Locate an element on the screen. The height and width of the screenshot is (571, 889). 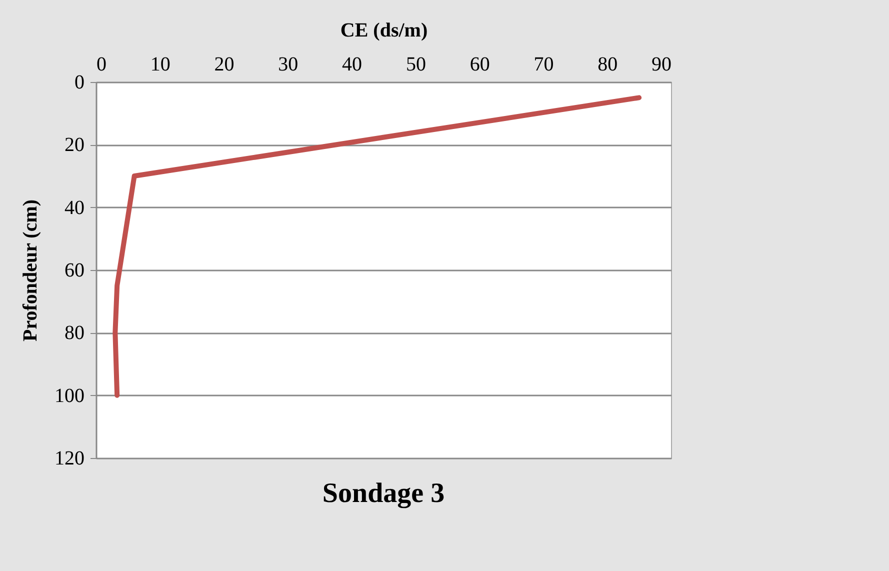
x-tick-label: 0 is located at coordinates (101, 65).